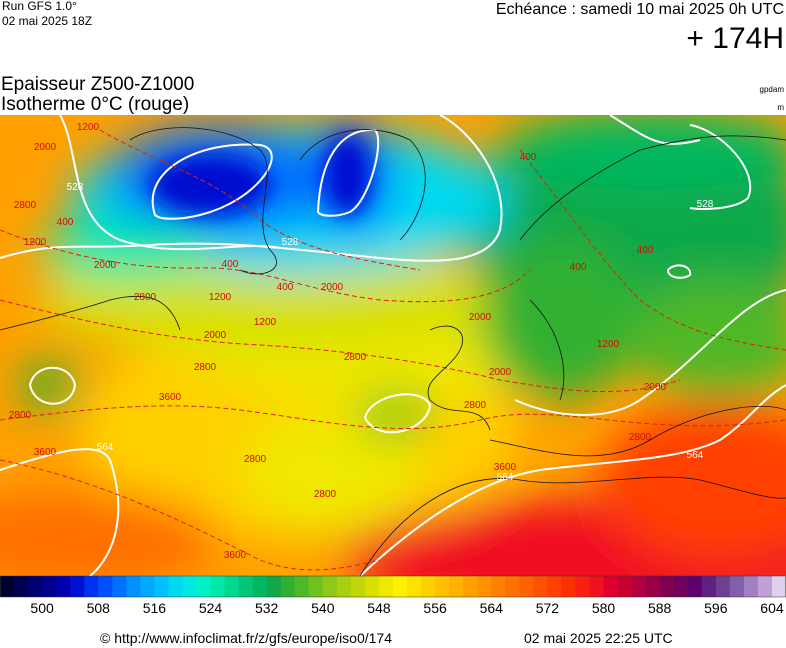 The width and height of the screenshot is (786, 648). What do you see at coordinates (548, 608) in the screenshot?
I see `colorbar-tick-label: 572` at bounding box center [548, 608].